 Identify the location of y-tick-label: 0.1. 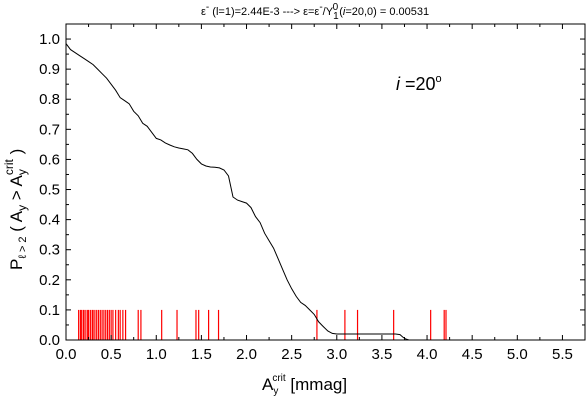
(49, 310).